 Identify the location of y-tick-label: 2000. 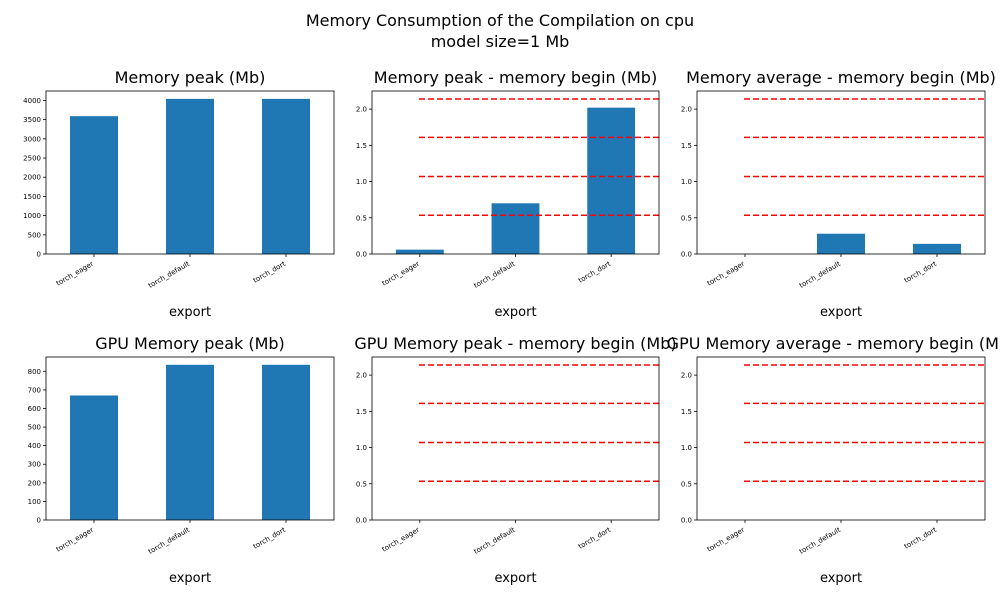
(32, 178).